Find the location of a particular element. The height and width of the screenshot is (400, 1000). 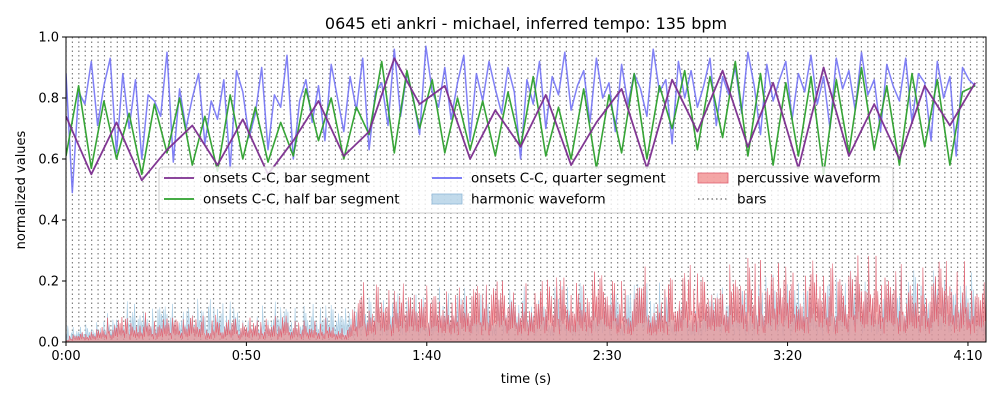

legend-item: harmonic waveform is located at coordinates (518, 200).